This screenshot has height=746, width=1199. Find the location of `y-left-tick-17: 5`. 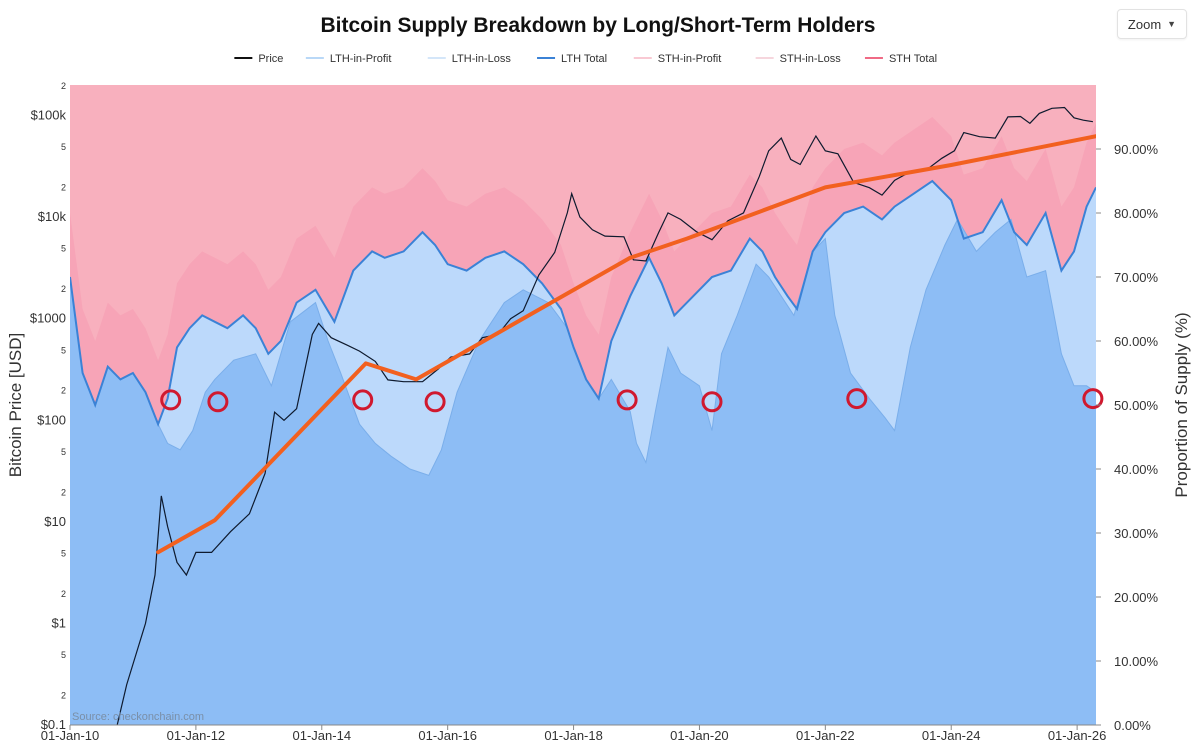

y-left-tick-17: 5 is located at coordinates (63, 147).